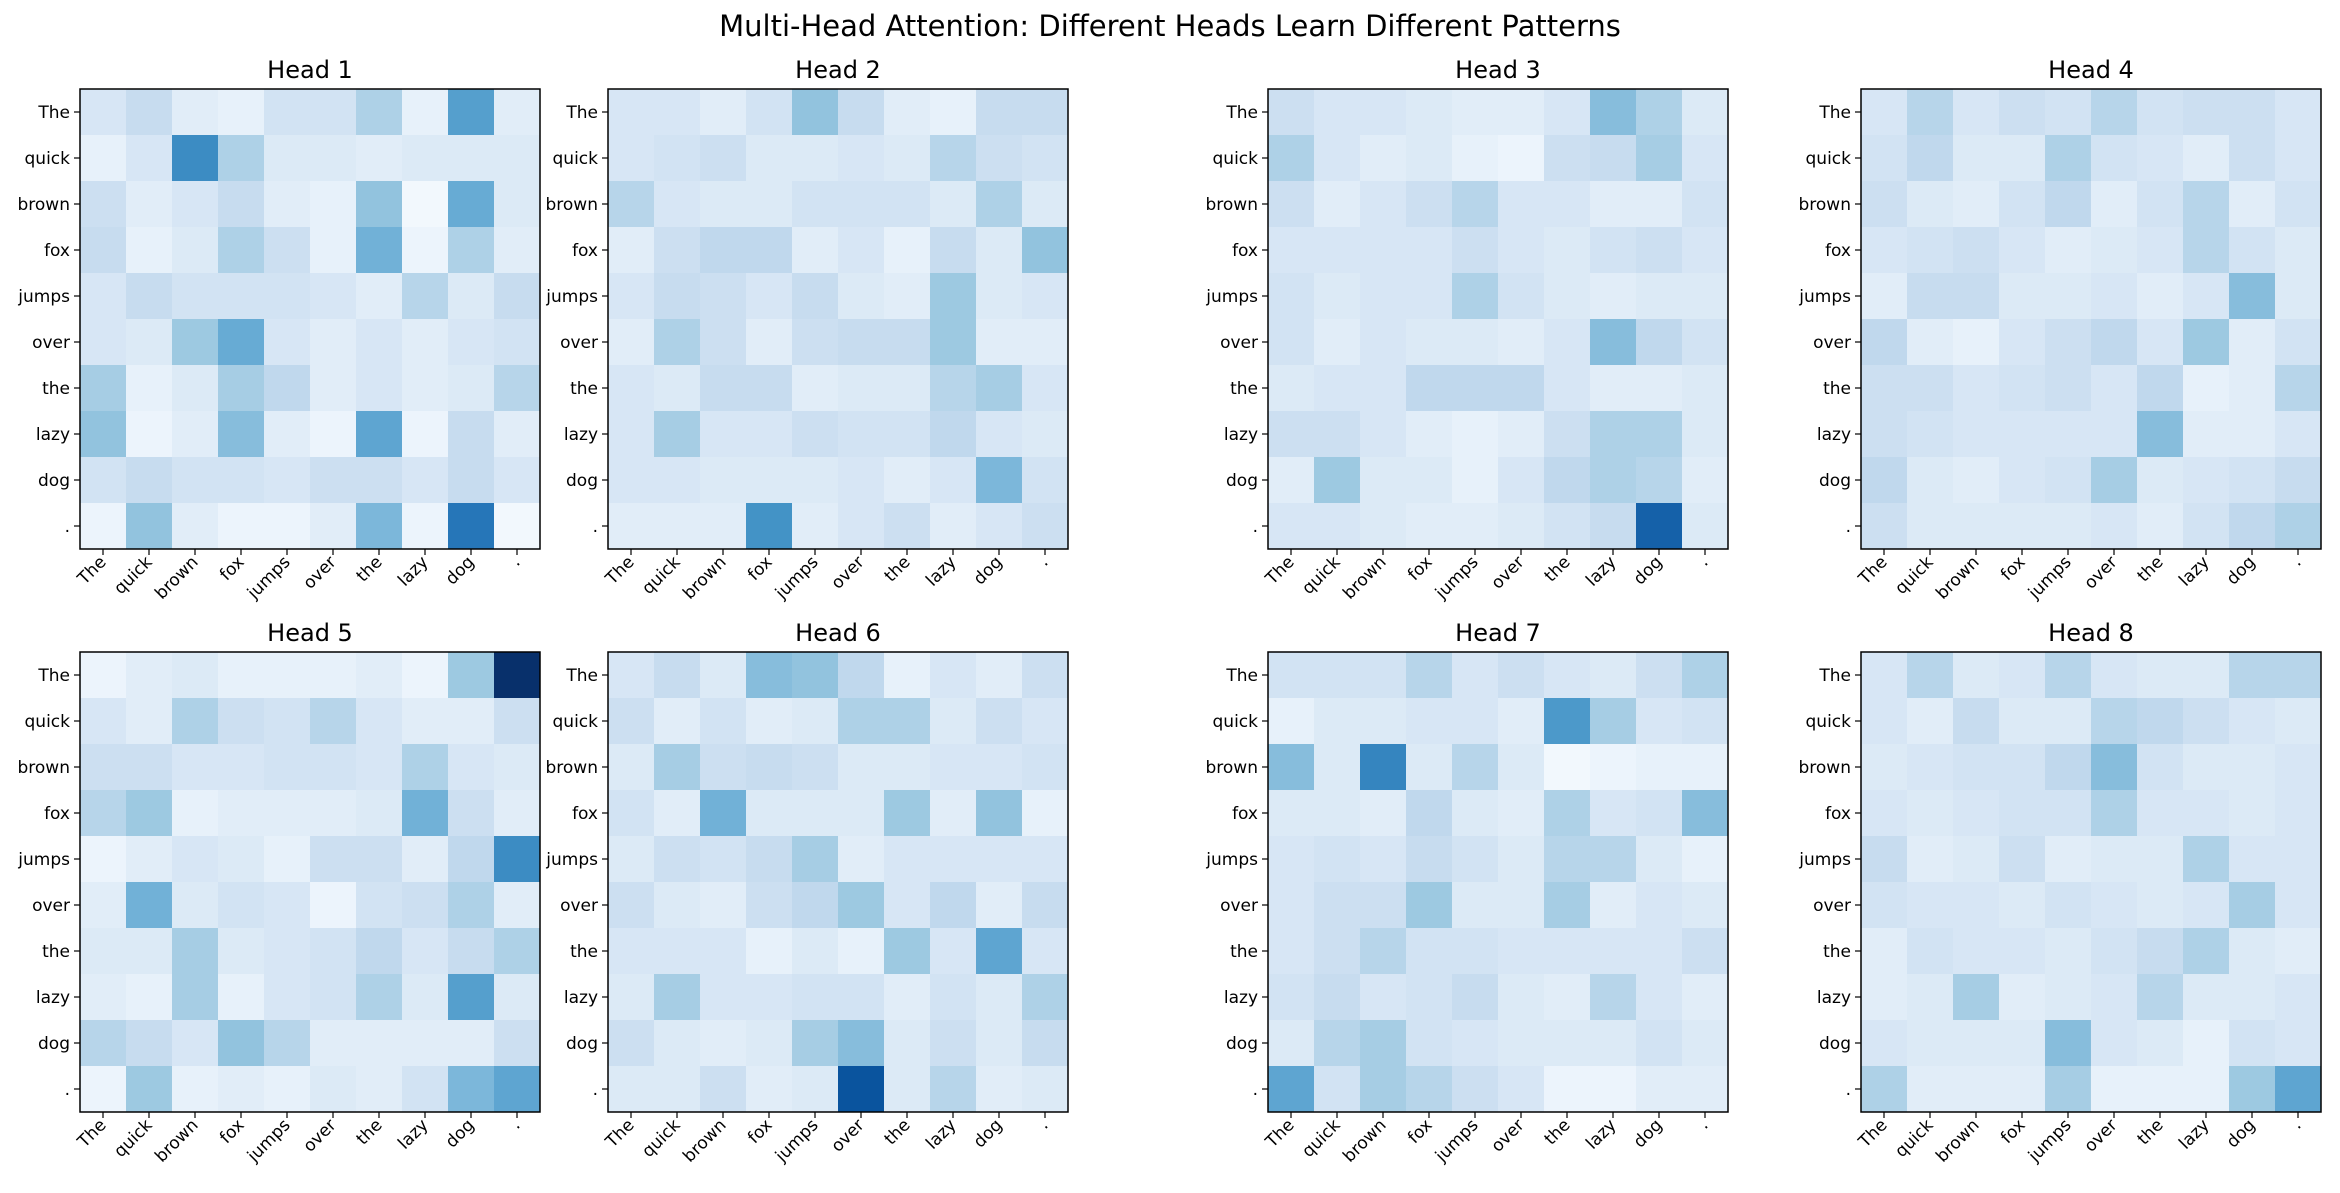 This screenshot has width=2340, height=1193. What do you see at coordinates (57, 814) in the screenshot?
I see `y-tick-label: fox` at bounding box center [57, 814].